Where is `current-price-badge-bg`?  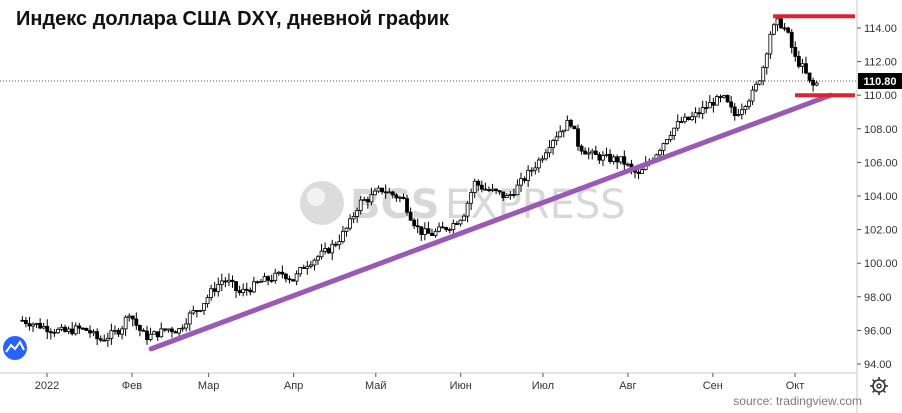 current-price-badge-bg is located at coordinates (880, 81).